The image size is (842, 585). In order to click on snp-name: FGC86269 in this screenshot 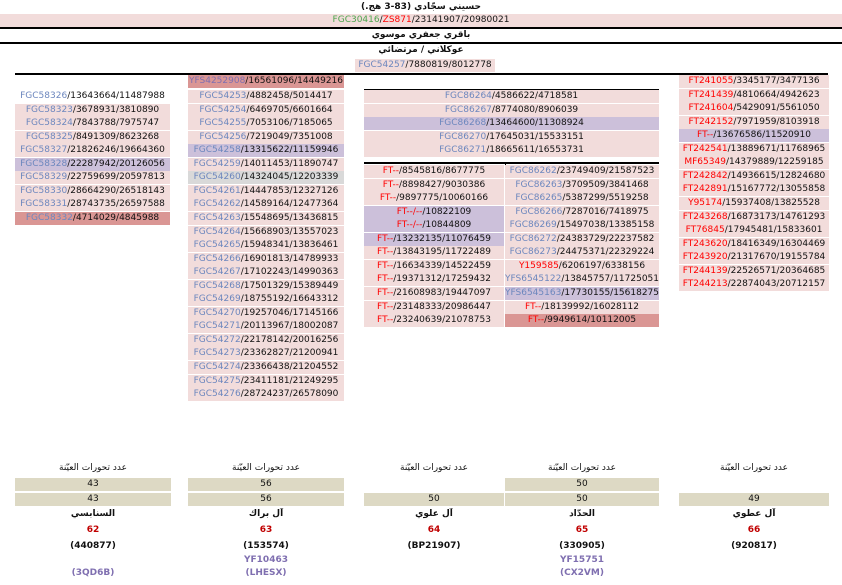, I will do `click(533, 225)`.